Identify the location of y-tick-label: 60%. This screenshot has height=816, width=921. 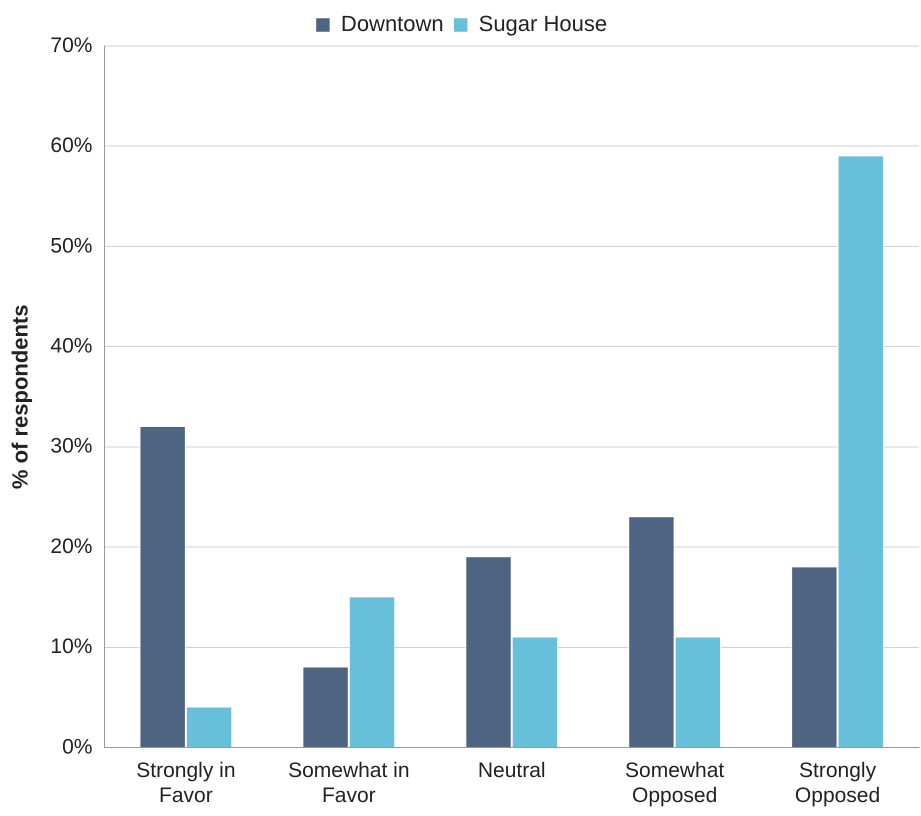
(71, 146).